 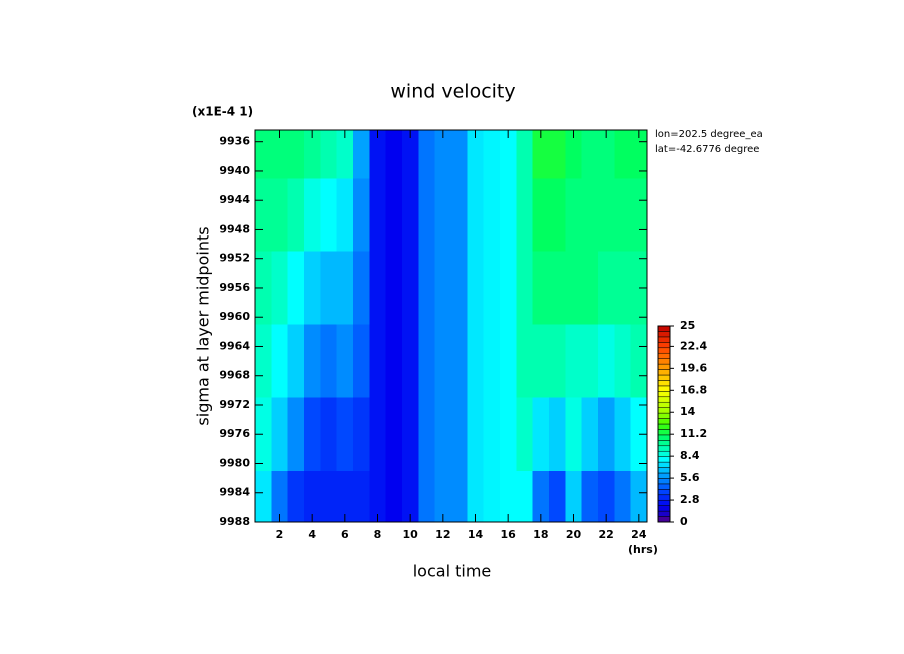 What do you see at coordinates (684, 521) in the screenshot?
I see `colorbar-label: 0` at bounding box center [684, 521].